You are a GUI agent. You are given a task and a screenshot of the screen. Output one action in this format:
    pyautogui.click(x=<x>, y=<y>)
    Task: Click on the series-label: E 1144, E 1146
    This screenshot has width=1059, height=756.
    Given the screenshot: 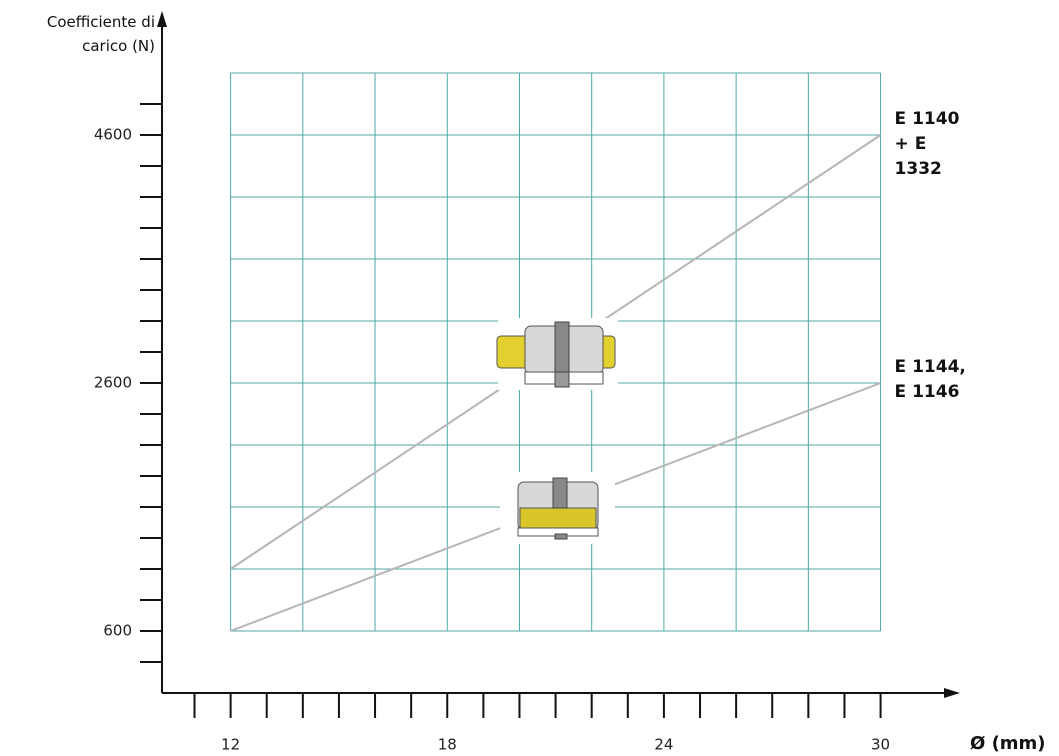 What is the action you would take?
    pyautogui.click(x=930, y=379)
    